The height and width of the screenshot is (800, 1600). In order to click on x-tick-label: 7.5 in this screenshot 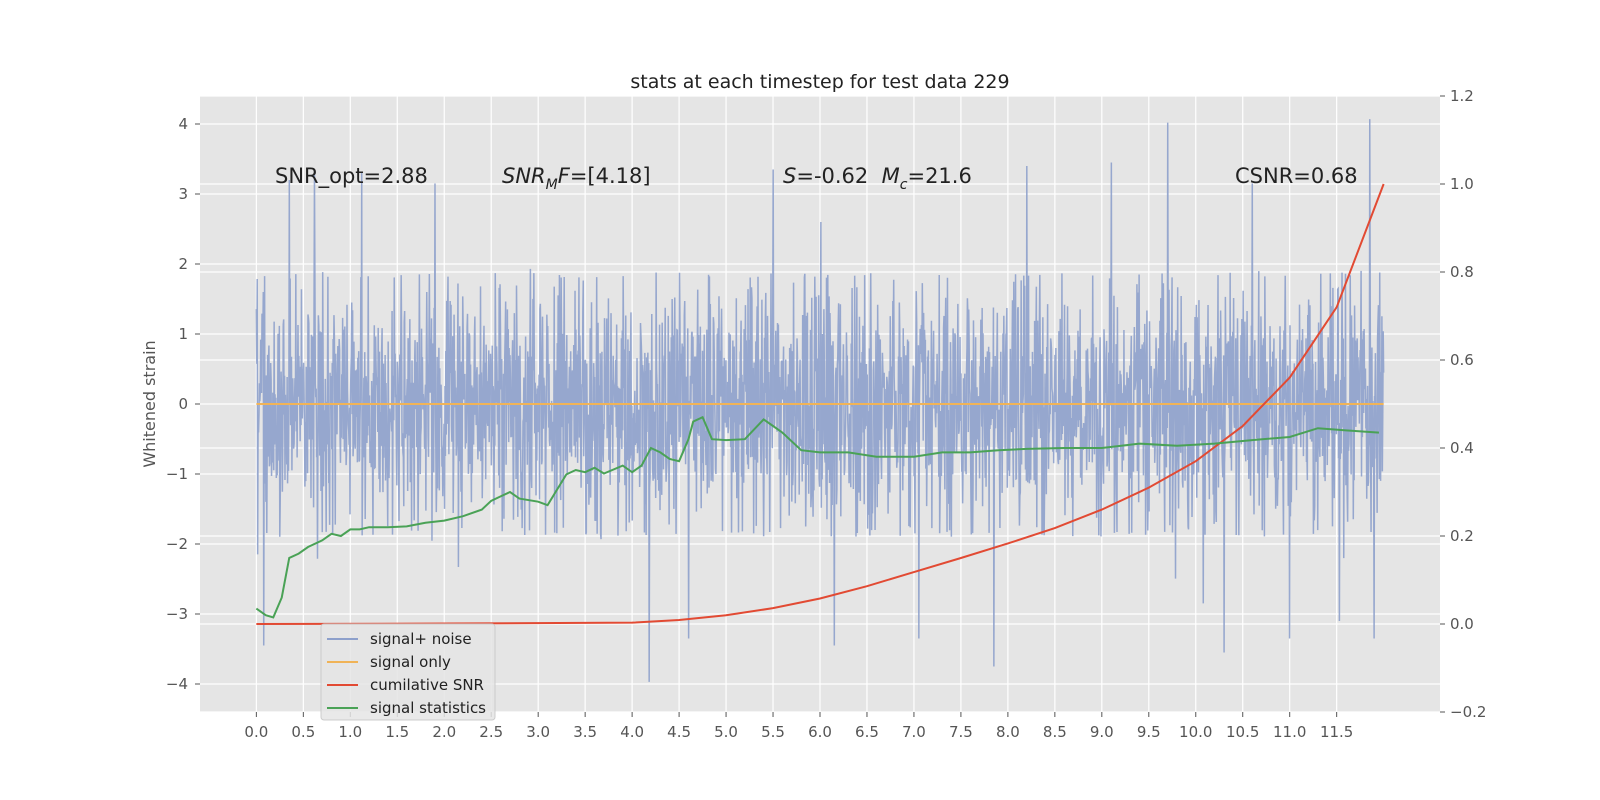, I will do `click(961, 732)`.